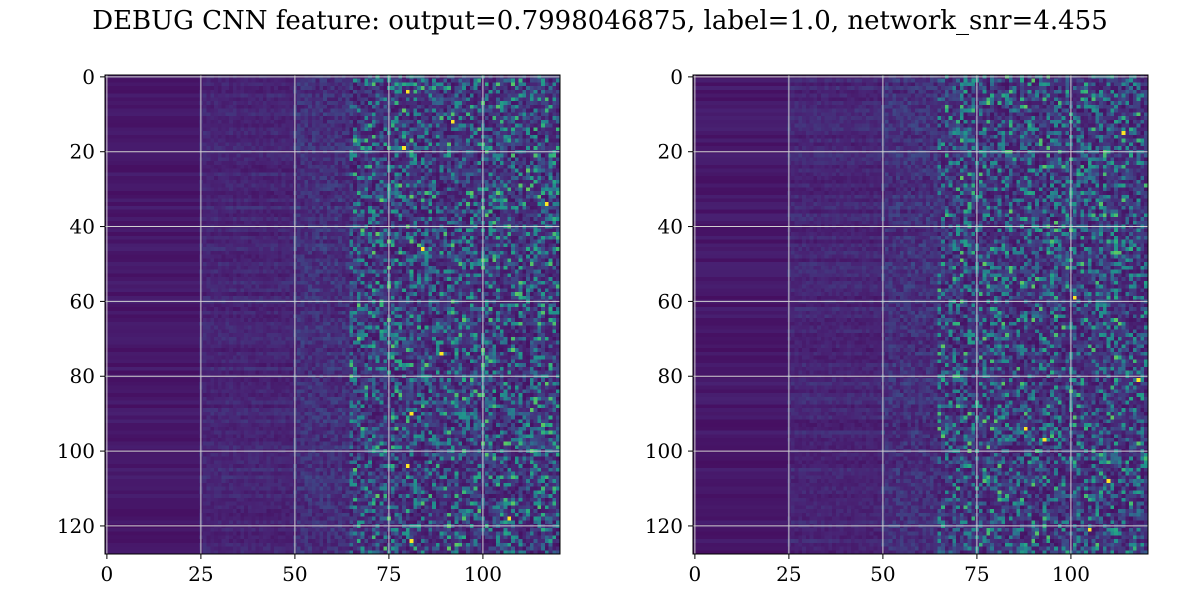 This screenshot has height=600, width=1200. What do you see at coordinates (695, 574) in the screenshot?
I see `right-x-tick-label-0: 0` at bounding box center [695, 574].